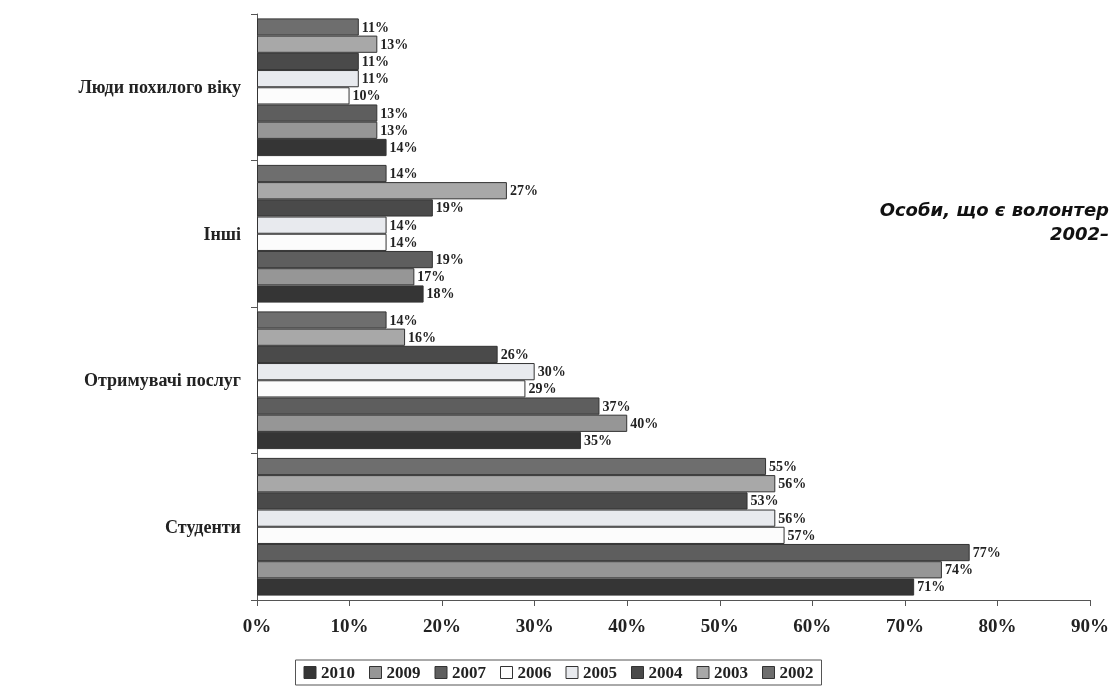 This screenshot has width=1117, height=691. I want to click on x-tick-label: 80%, so click(997, 625).